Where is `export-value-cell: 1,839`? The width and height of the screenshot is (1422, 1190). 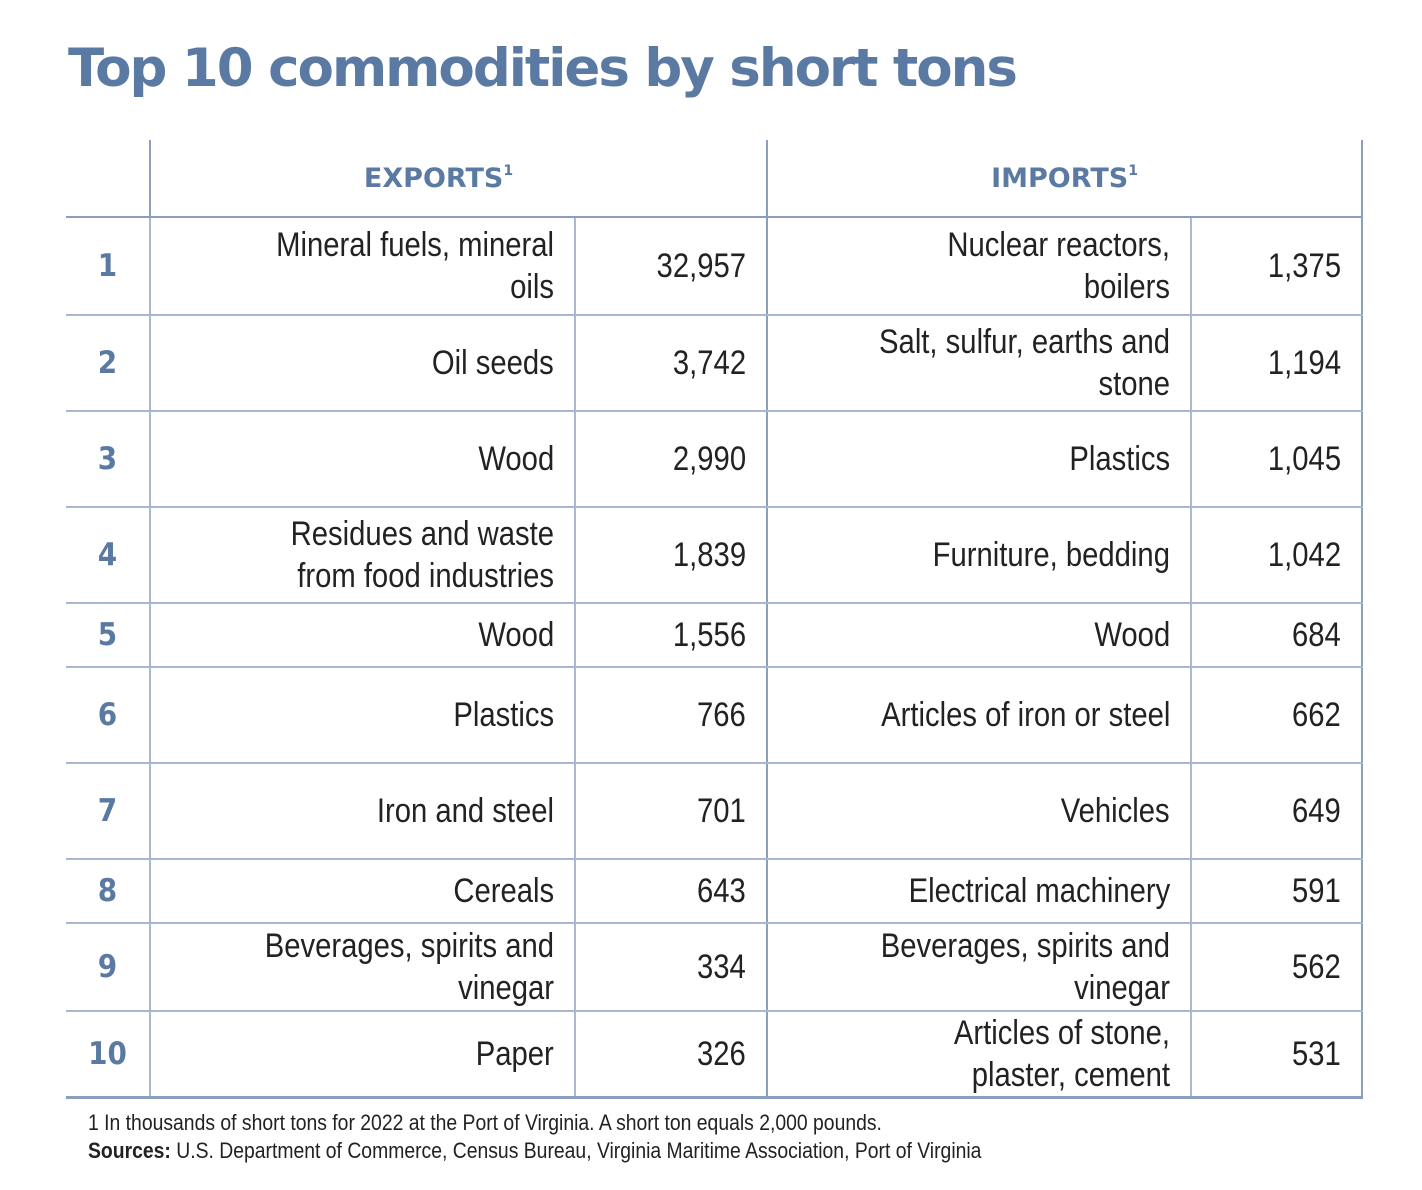 export-value-cell: 1,839 is located at coordinates (670, 555).